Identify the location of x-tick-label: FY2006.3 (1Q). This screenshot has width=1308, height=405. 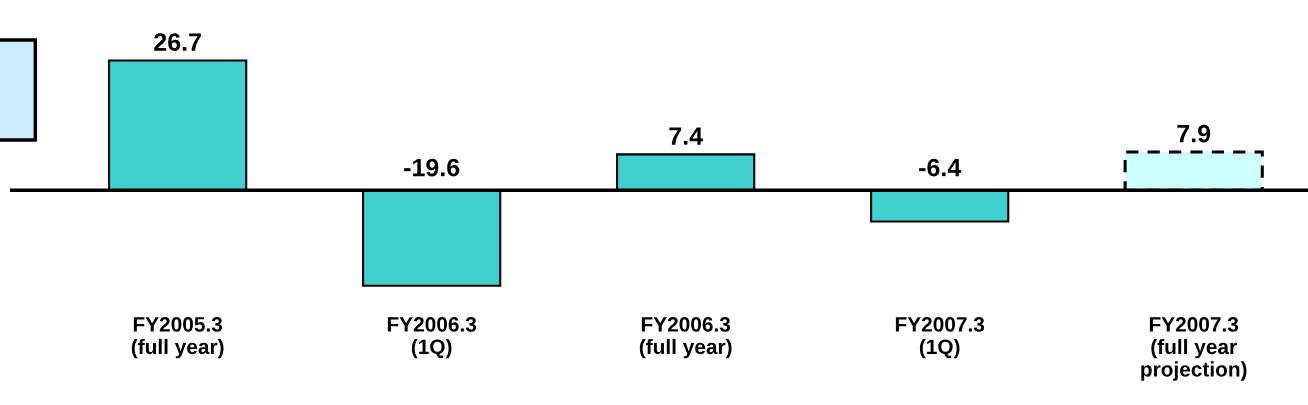
(432, 337).